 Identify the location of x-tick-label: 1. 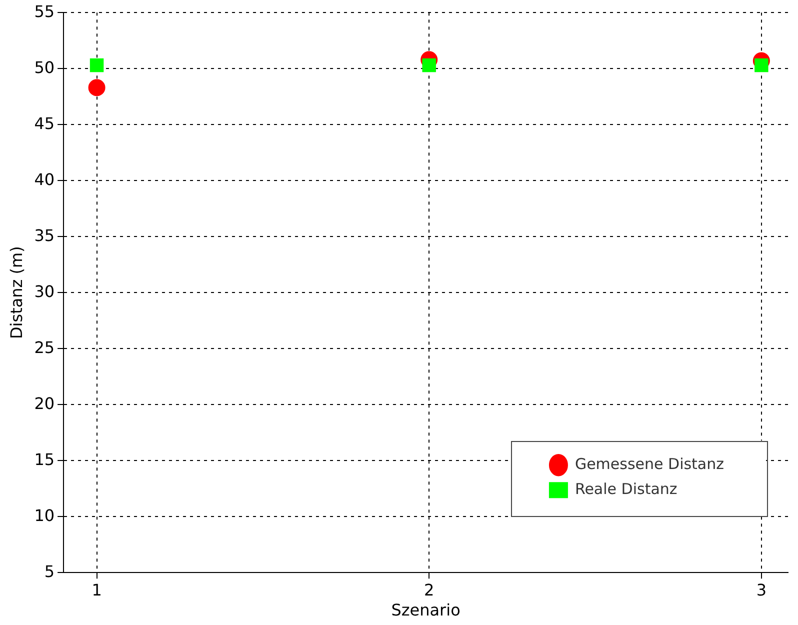
(97, 590).